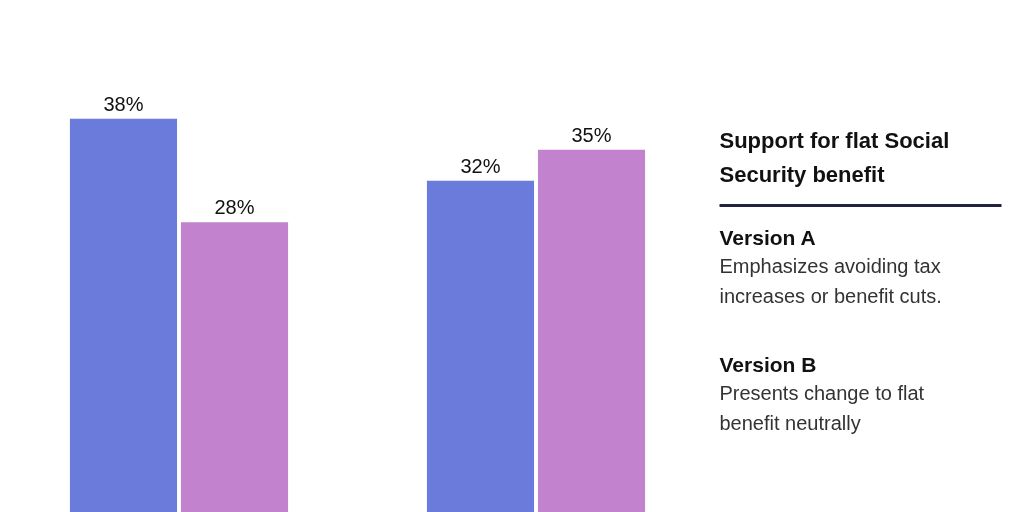  What do you see at coordinates (591, 134) in the screenshot?
I see `data-label: 35%` at bounding box center [591, 134].